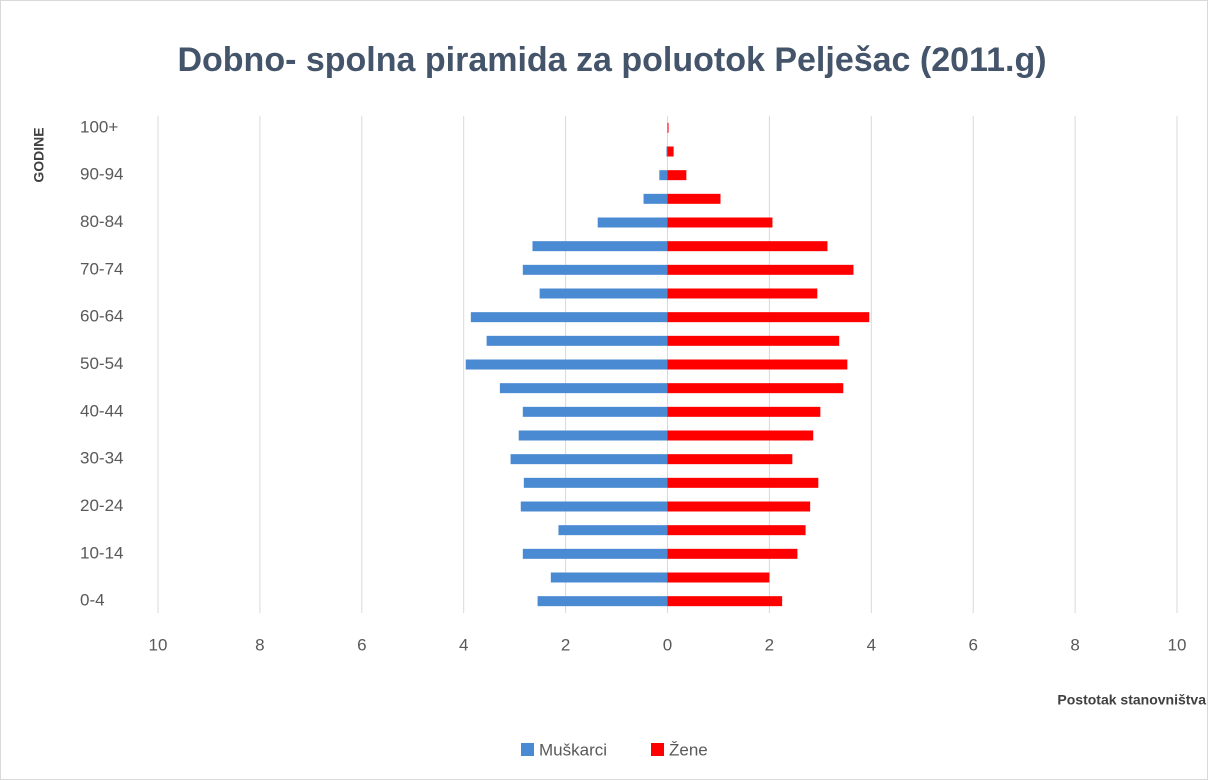  What do you see at coordinates (99, 126) in the screenshot?
I see `y-tick-label: 100+` at bounding box center [99, 126].